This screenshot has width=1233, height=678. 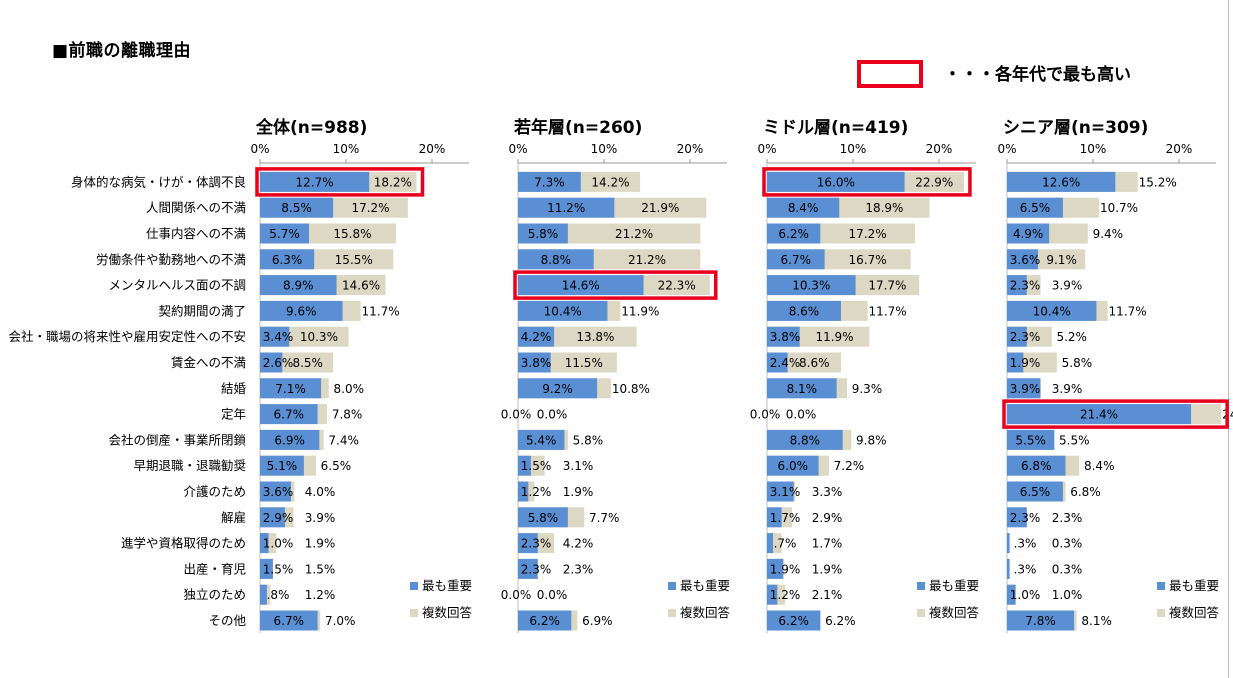 What do you see at coordinates (584, 363) in the screenshot?
I see `data-label-multiple: 11.5%` at bounding box center [584, 363].